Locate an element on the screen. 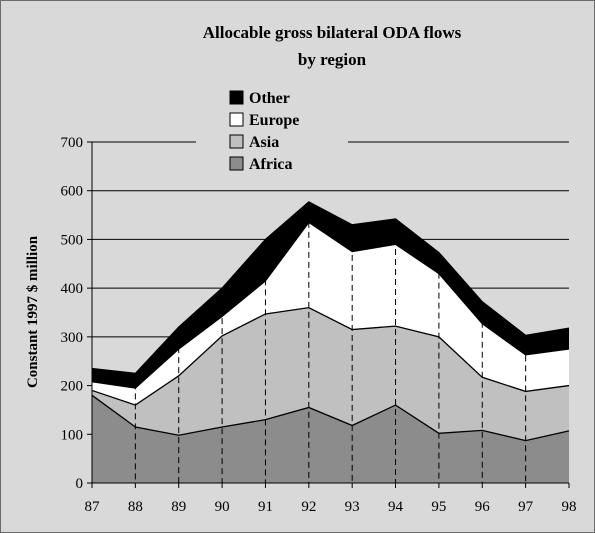  y-tick-labels: 0 100 200 300 400 500 600 700 is located at coordinates (72, 313).